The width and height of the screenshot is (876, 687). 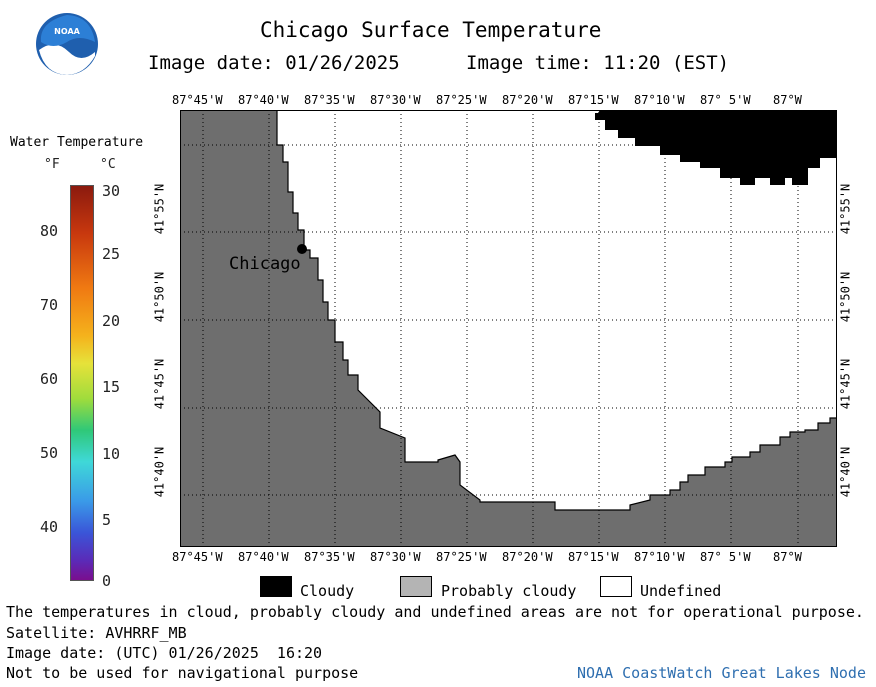 I want to click on lon-label-bottom: 87°W, so click(x=787, y=557).